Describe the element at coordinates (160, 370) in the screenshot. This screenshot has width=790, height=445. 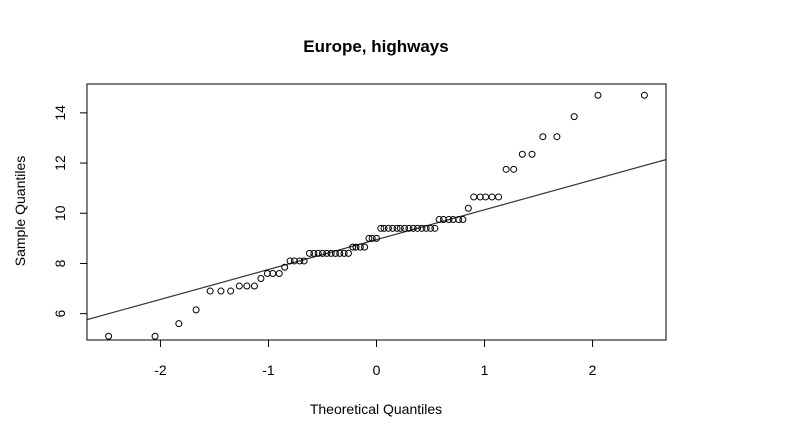
I see `x-tick-label: -2` at that location.